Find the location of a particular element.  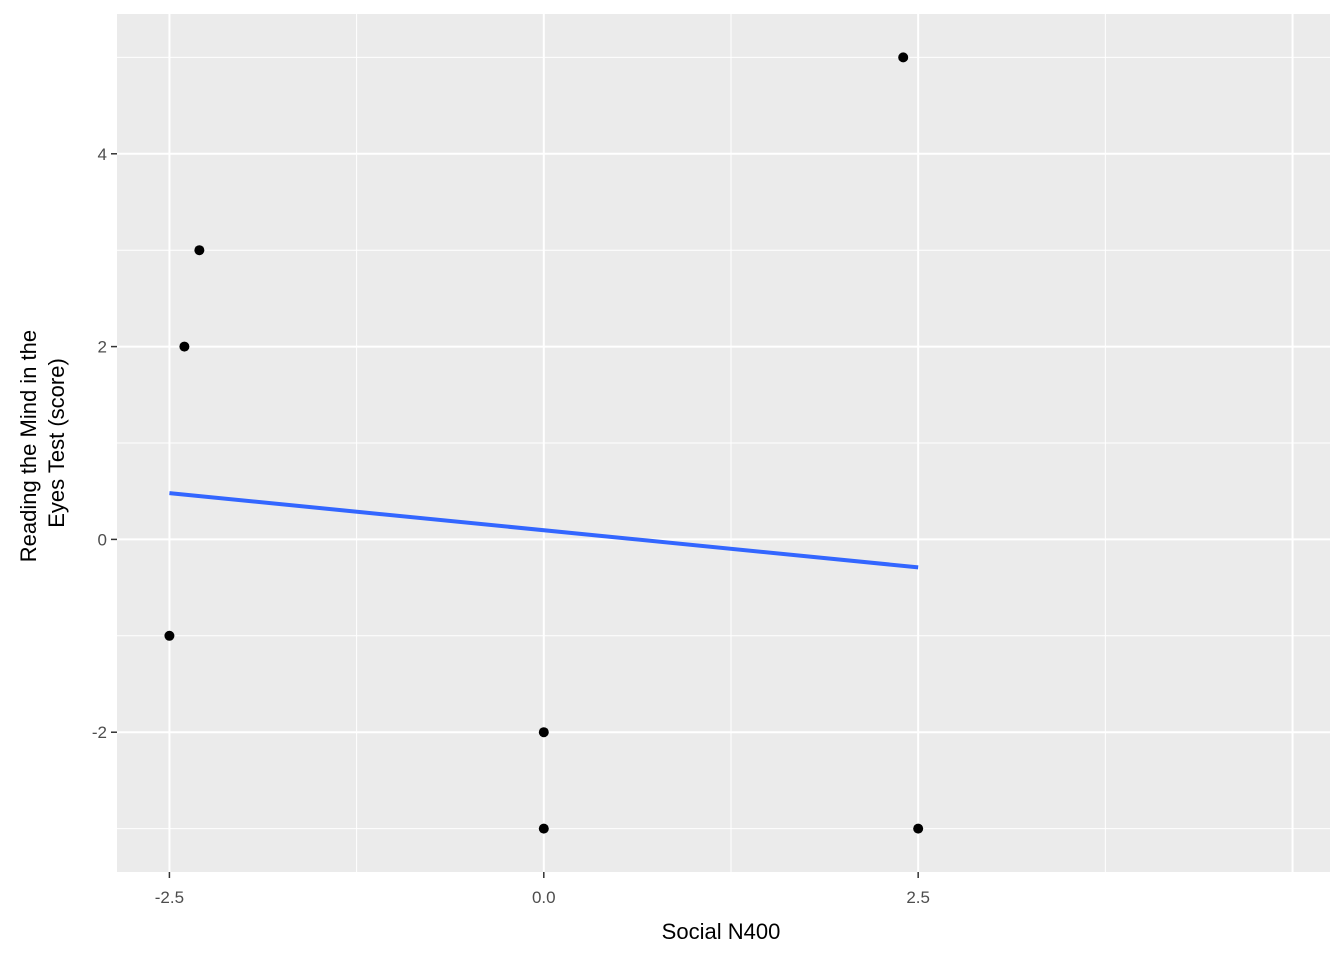

x-tick-labels: -2.5 0.0 2.5 is located at coordinates (542, 897).